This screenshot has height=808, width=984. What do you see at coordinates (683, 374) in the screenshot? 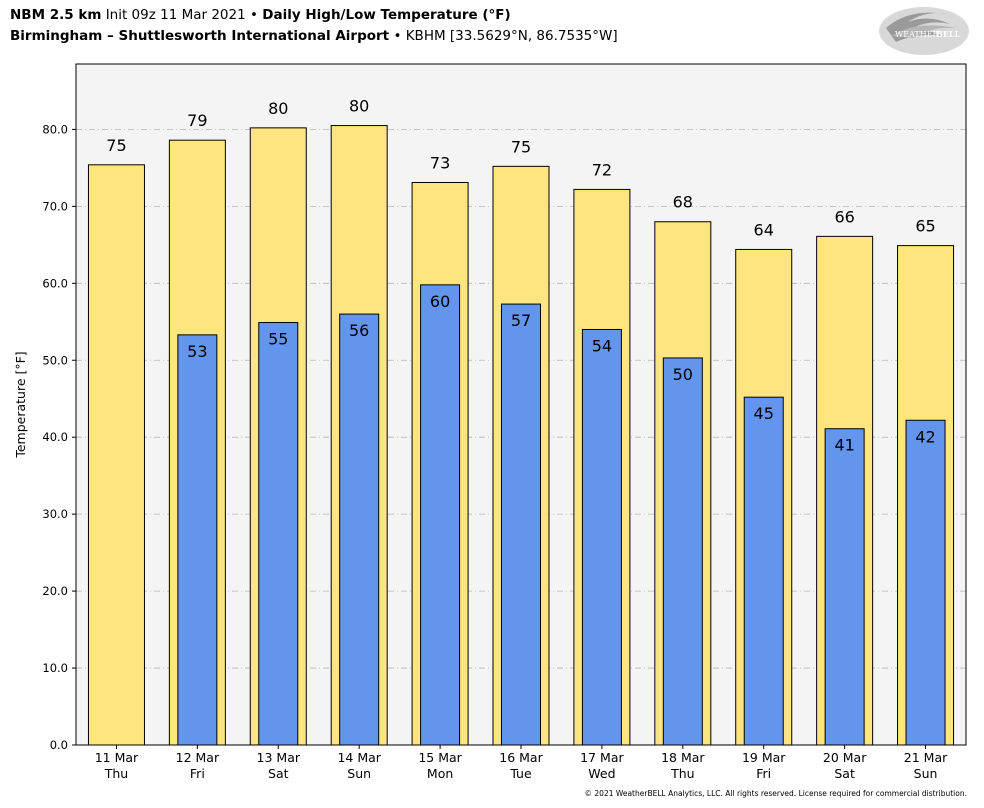
I see `low-temp-label: 50` at bounding box center [683, 374].